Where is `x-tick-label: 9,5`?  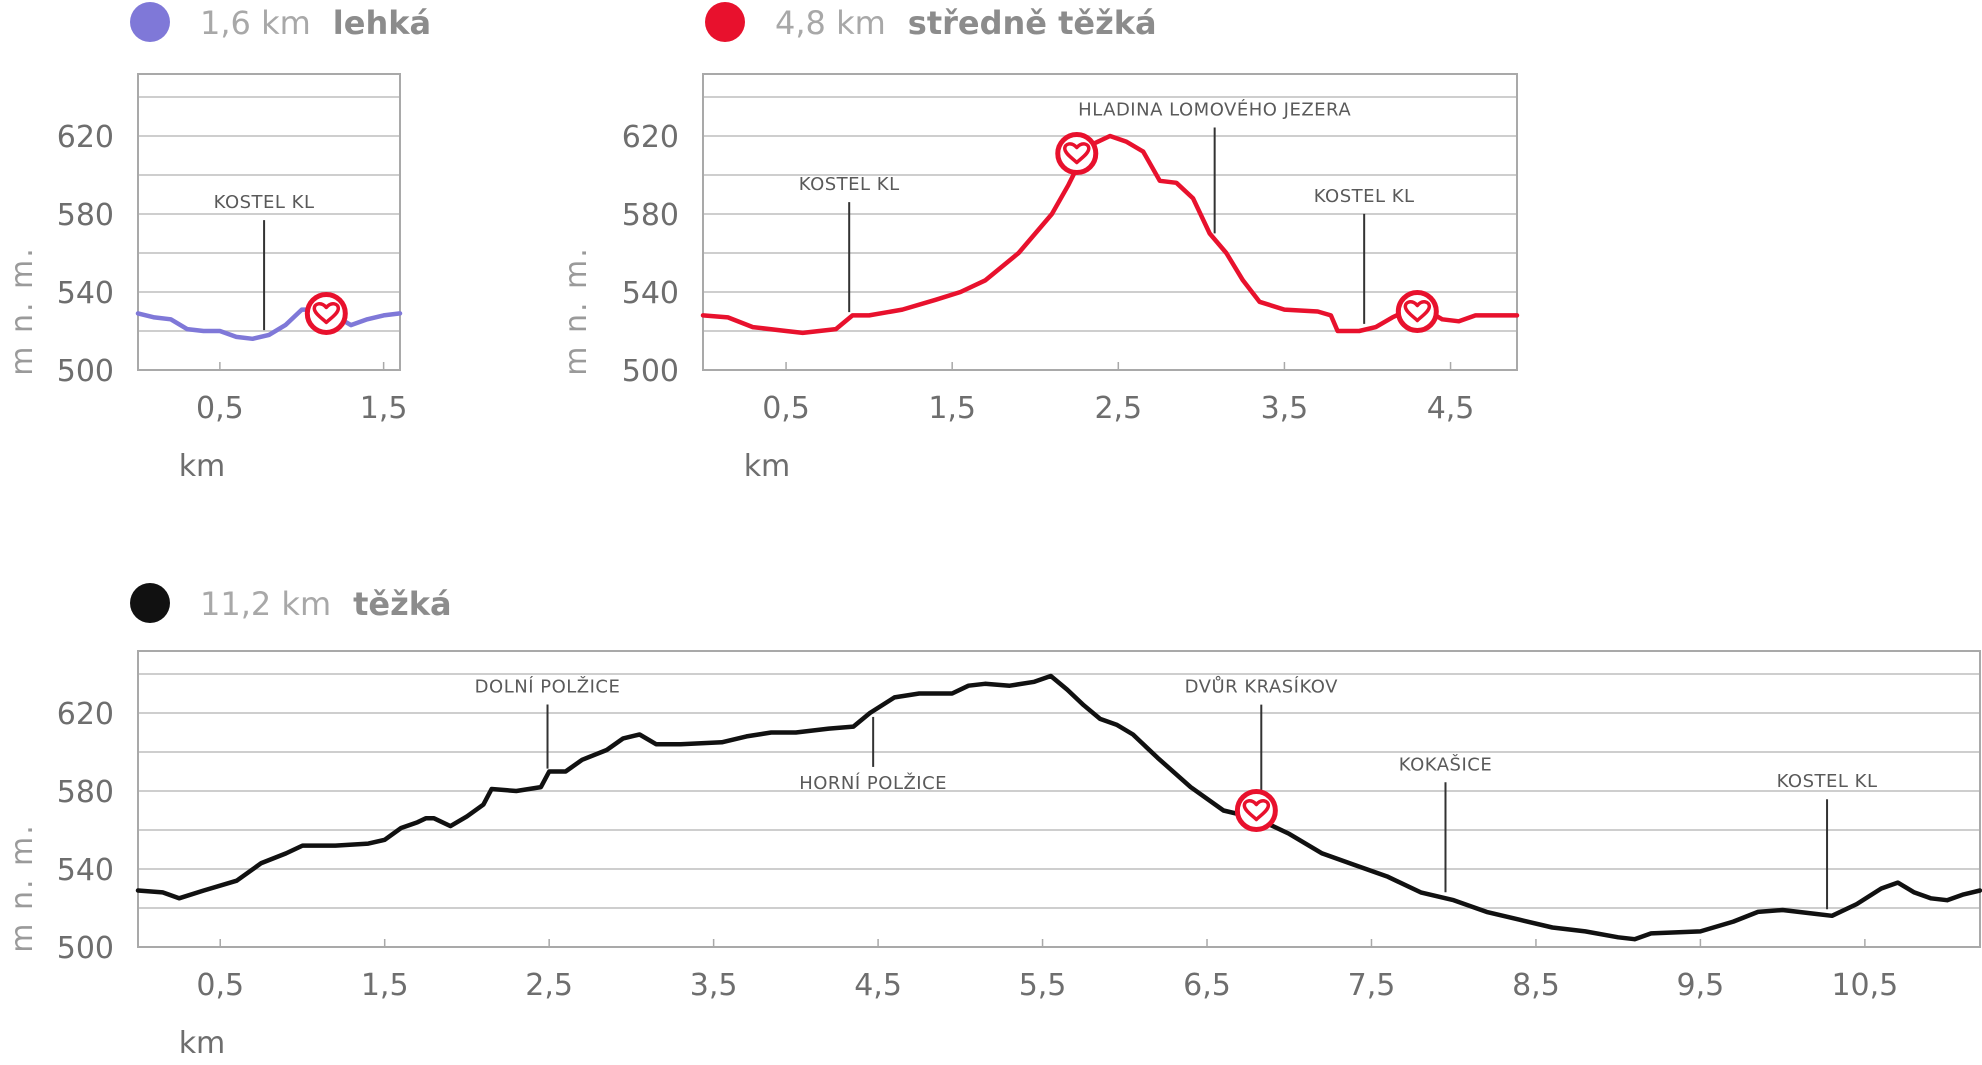
x-tick-label: 9,5 is located at coordinates (1701, 985).